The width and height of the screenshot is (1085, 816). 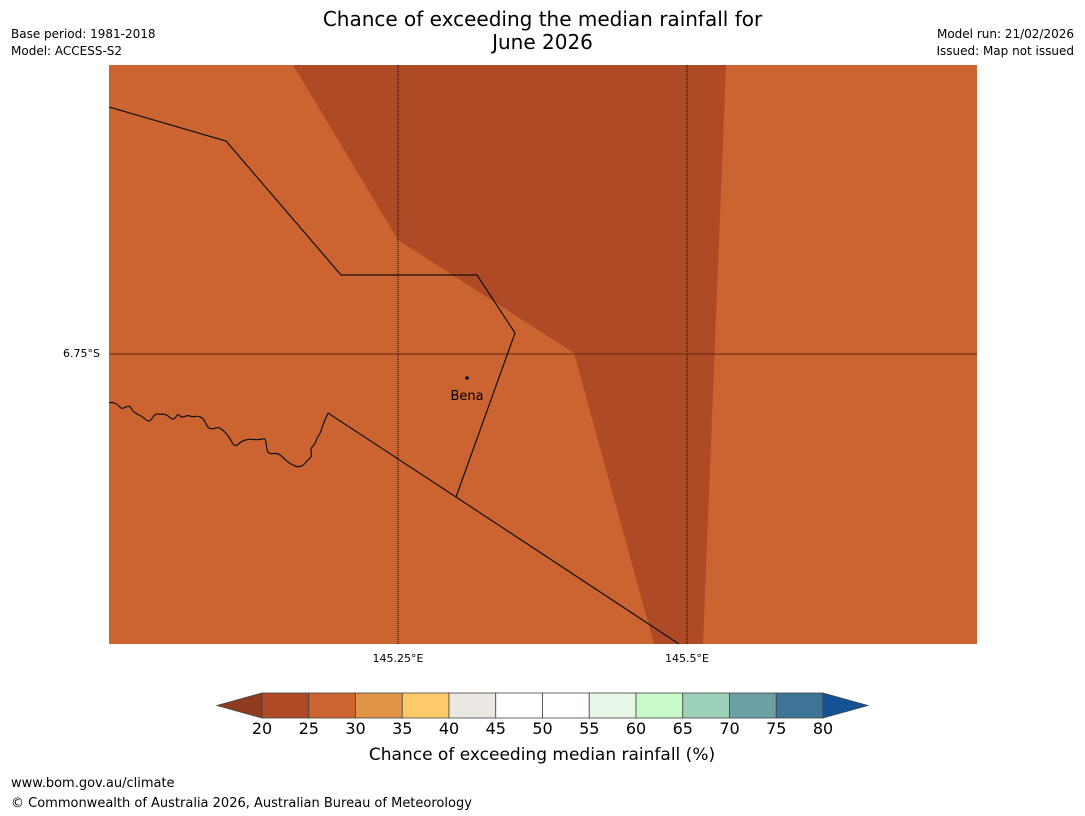 What do you see at coordinates (467, 378) in the screenshot?
I see `place-marker-bena` at bounding box center [467, 378].